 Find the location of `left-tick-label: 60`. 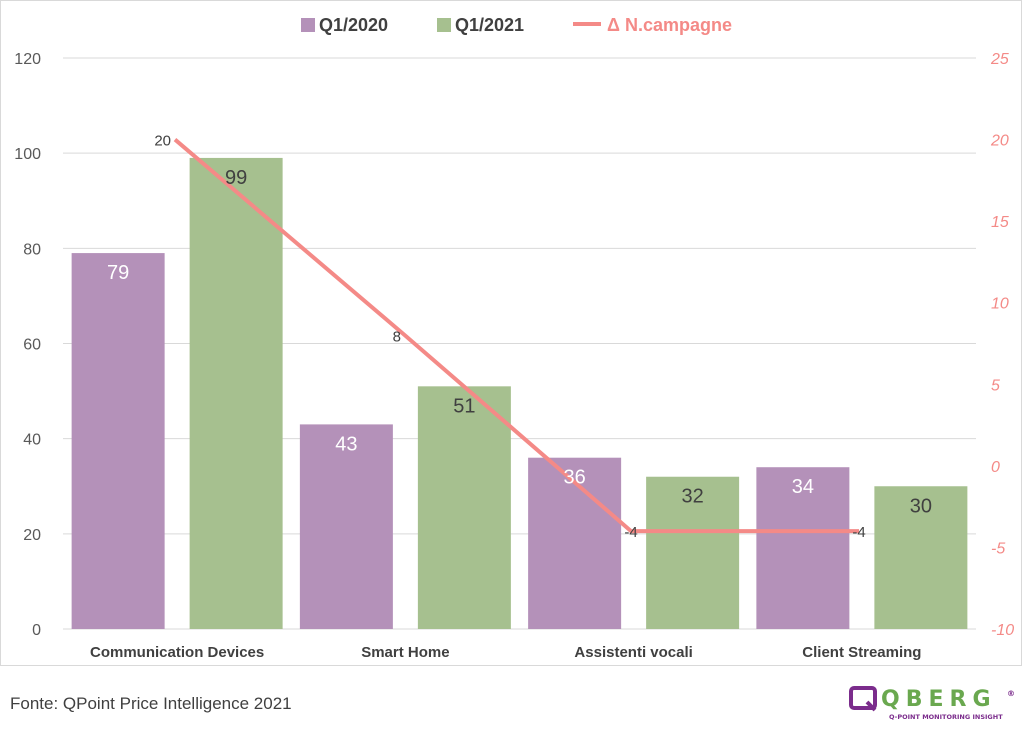

left-tick-label: 60 is located at coordinates (32, 345).